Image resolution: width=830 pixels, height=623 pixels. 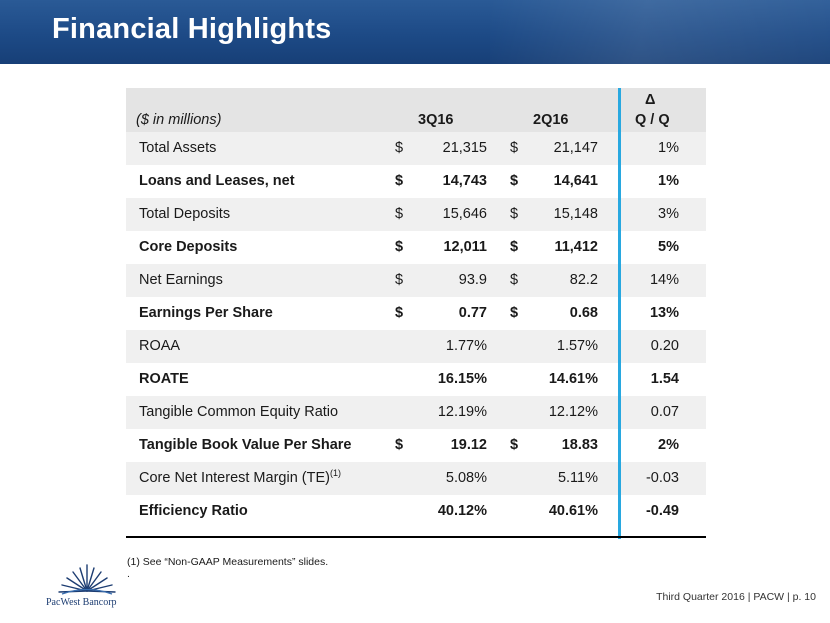 What do you see at coordinates (192, 29) in the screenshot?
I see `page-title: Financial Highlights` at bounding box center [192, 29].